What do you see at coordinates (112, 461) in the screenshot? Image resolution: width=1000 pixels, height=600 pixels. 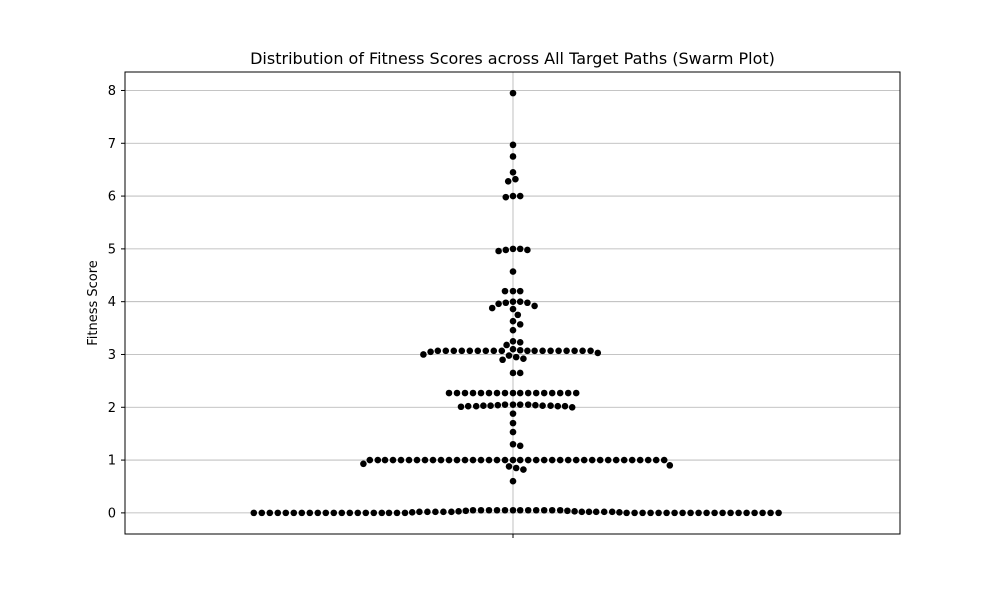 I see `y-tick-label: 1` at bounding box center [112, 461].